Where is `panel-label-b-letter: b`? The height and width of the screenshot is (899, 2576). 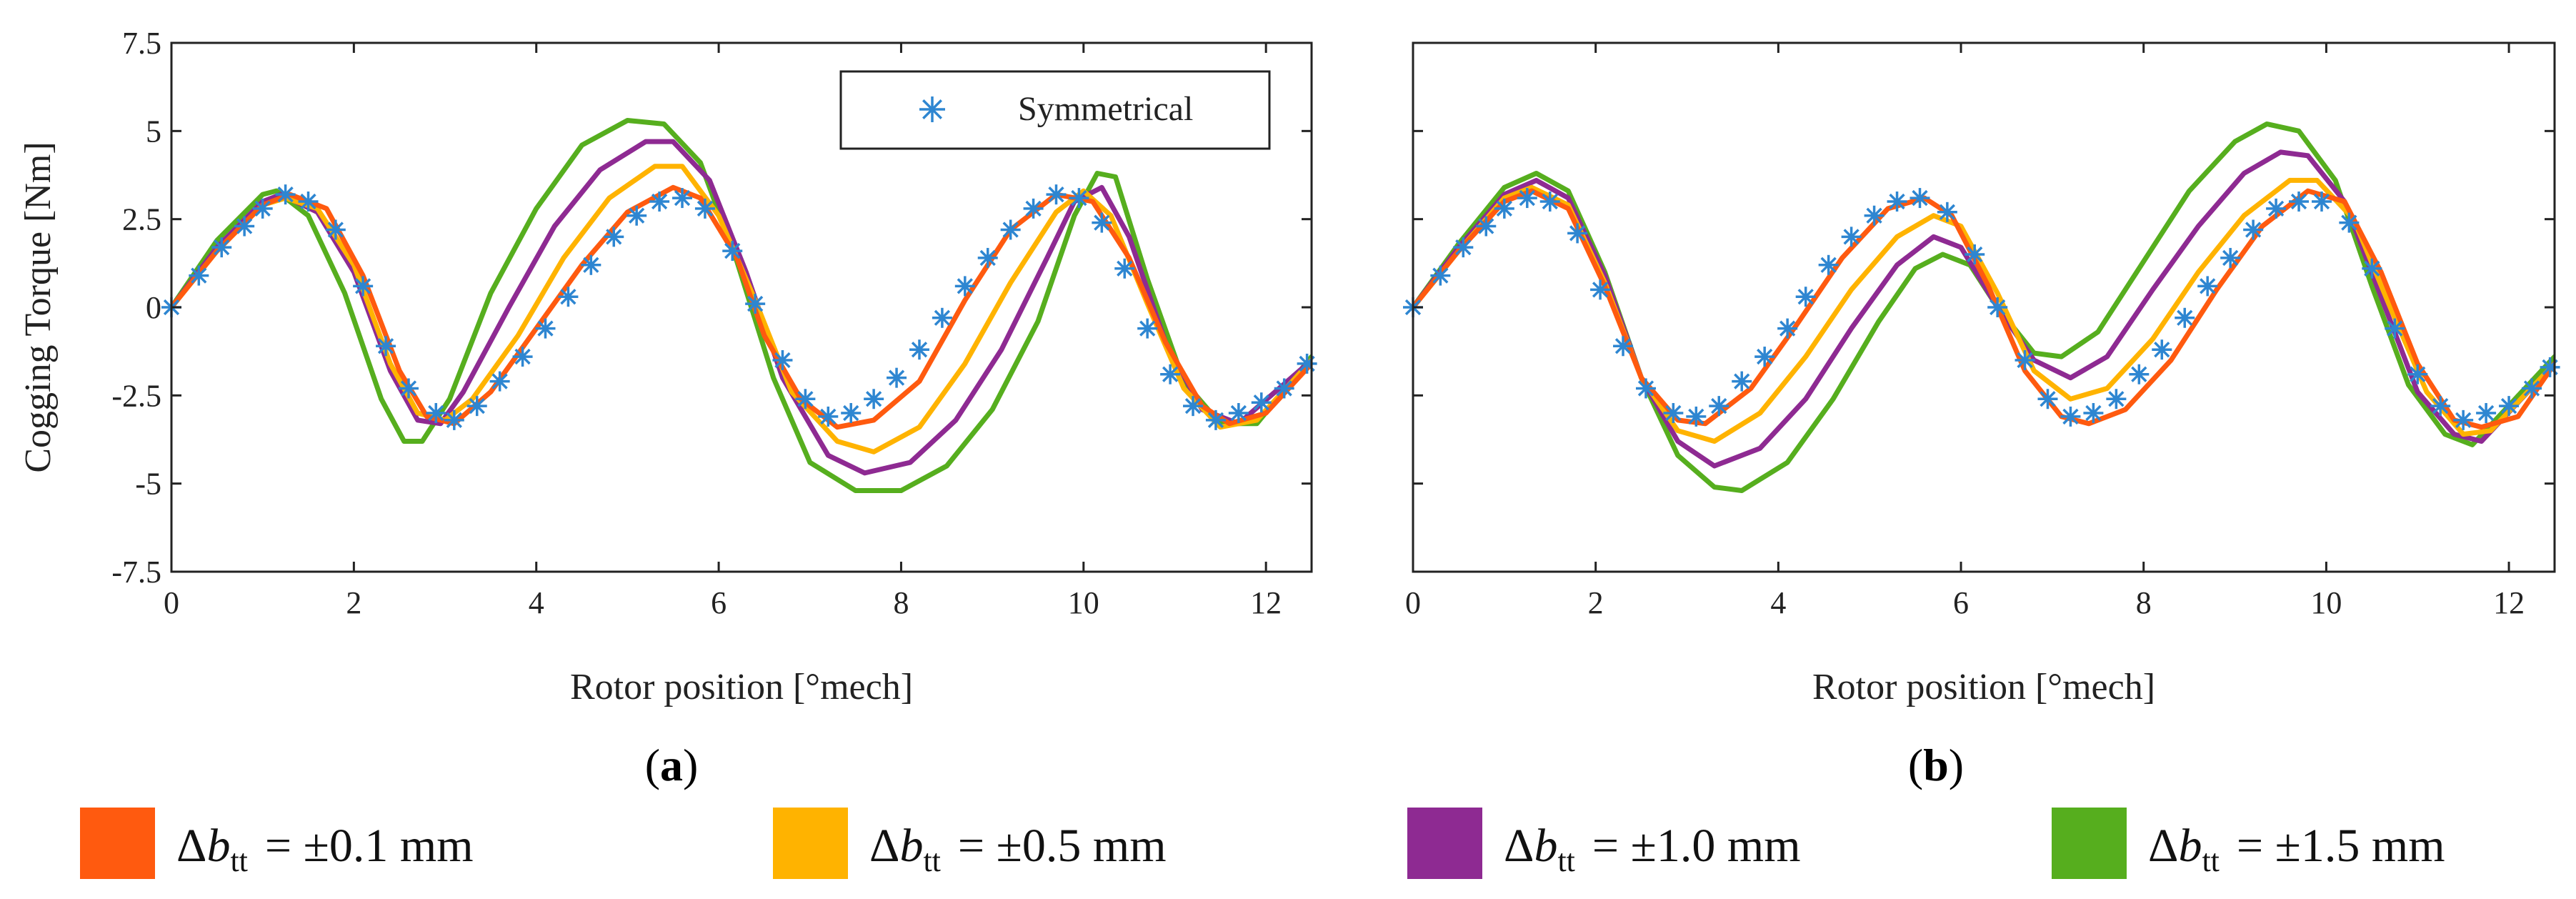
panel-label-b-letter: b is located at coordinates (1936, 765).